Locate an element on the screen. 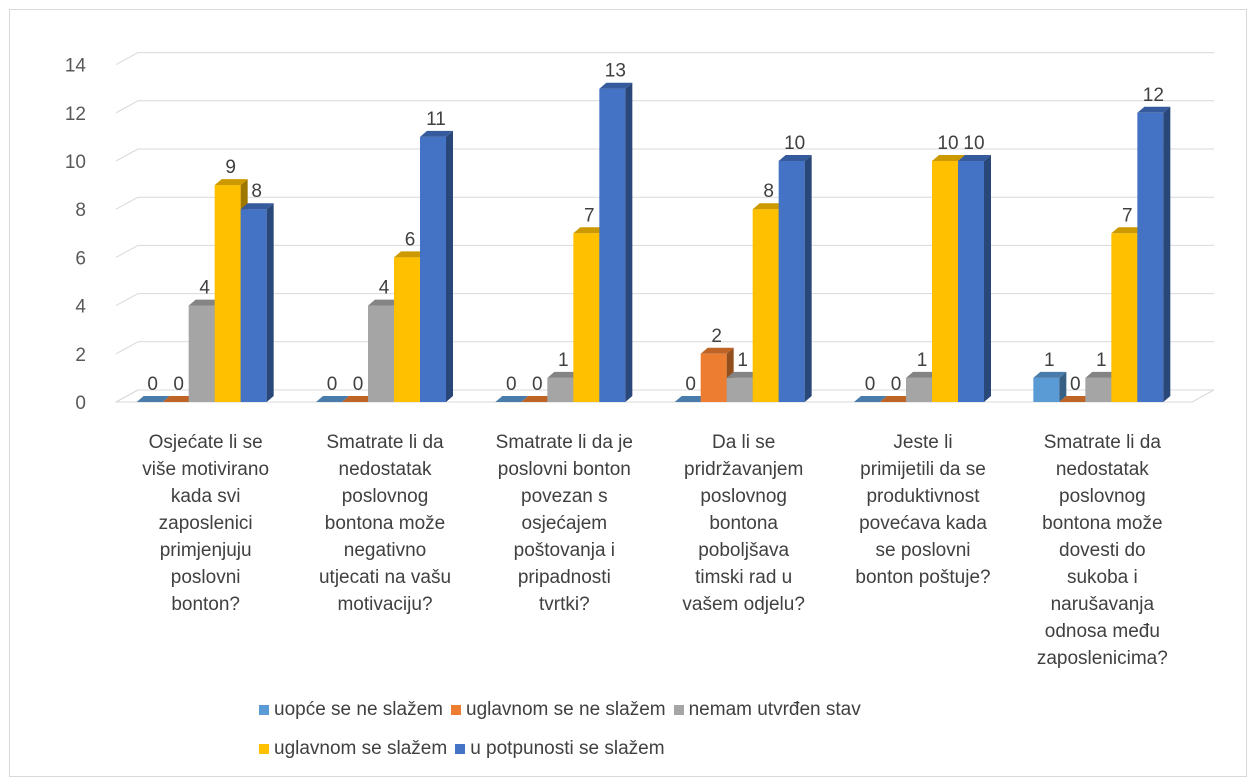 The height and width of the screenshot is (782, 1259). y-tick-label: 6 is located at coordinates (80, 258).